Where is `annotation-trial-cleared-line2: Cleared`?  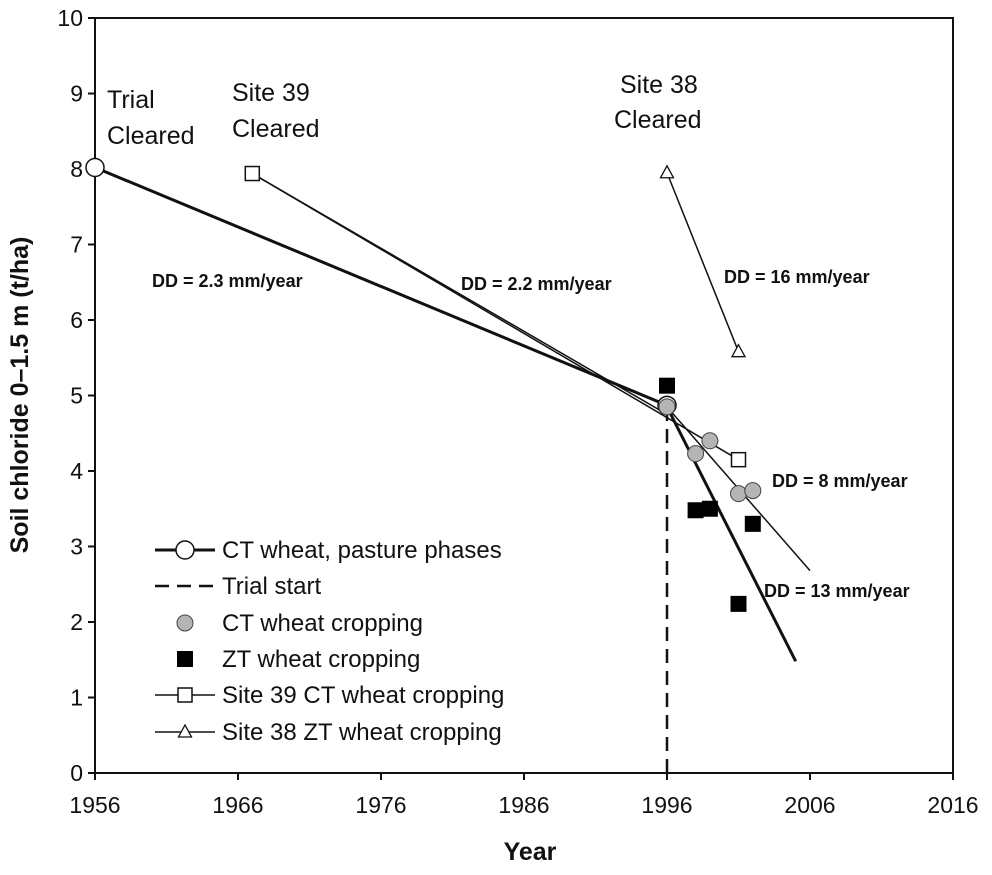
annotation-trial-cleared-line2: Cleared is located at coordinates (151, 136).